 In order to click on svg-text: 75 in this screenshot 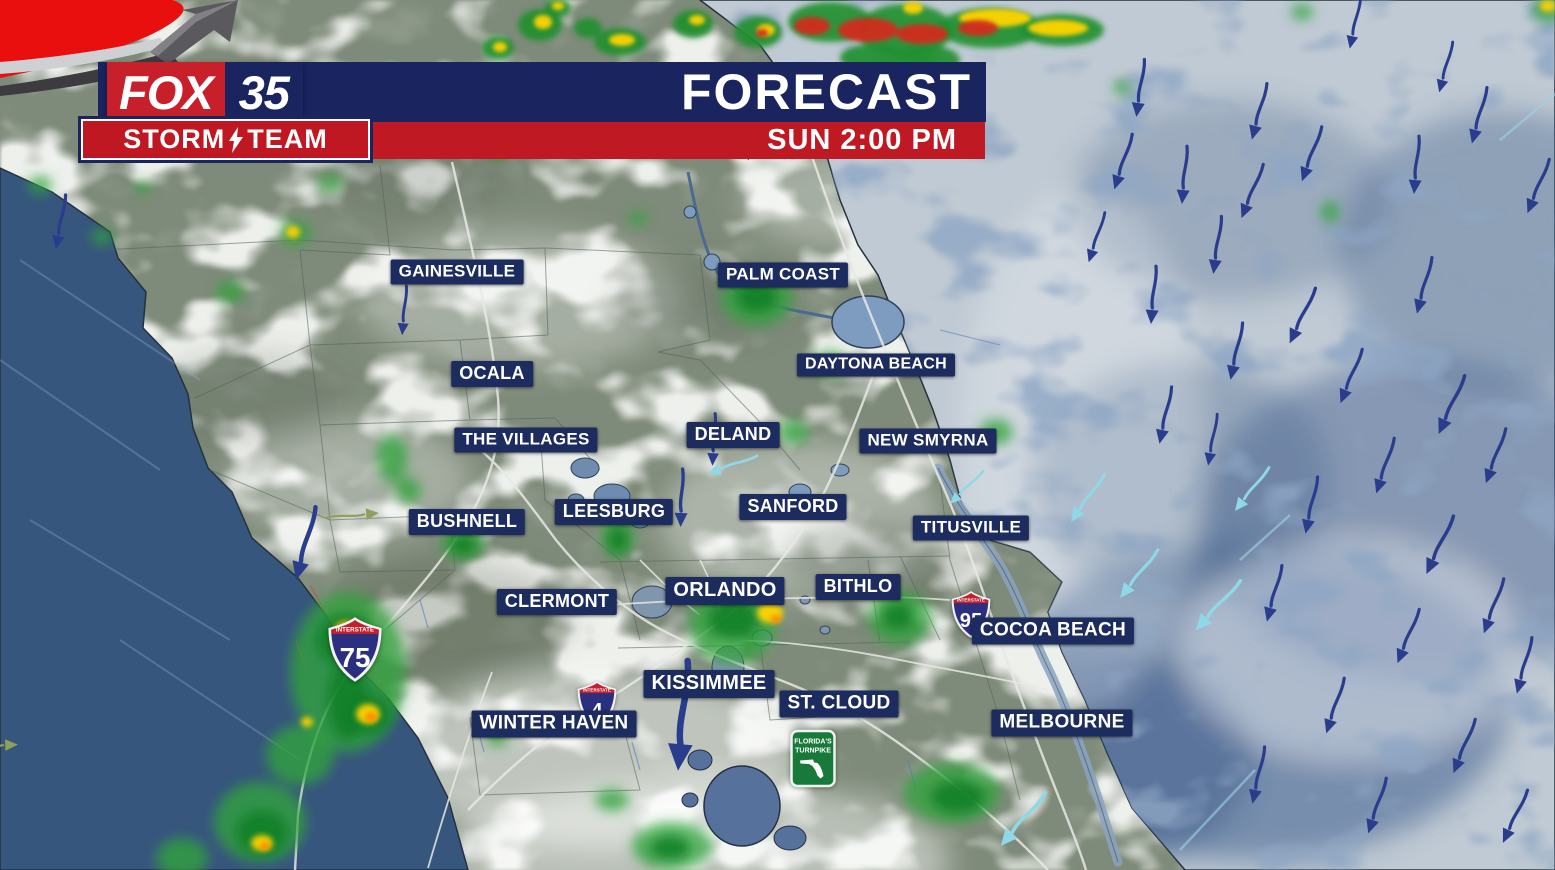, I will do `click(355, 657)`.